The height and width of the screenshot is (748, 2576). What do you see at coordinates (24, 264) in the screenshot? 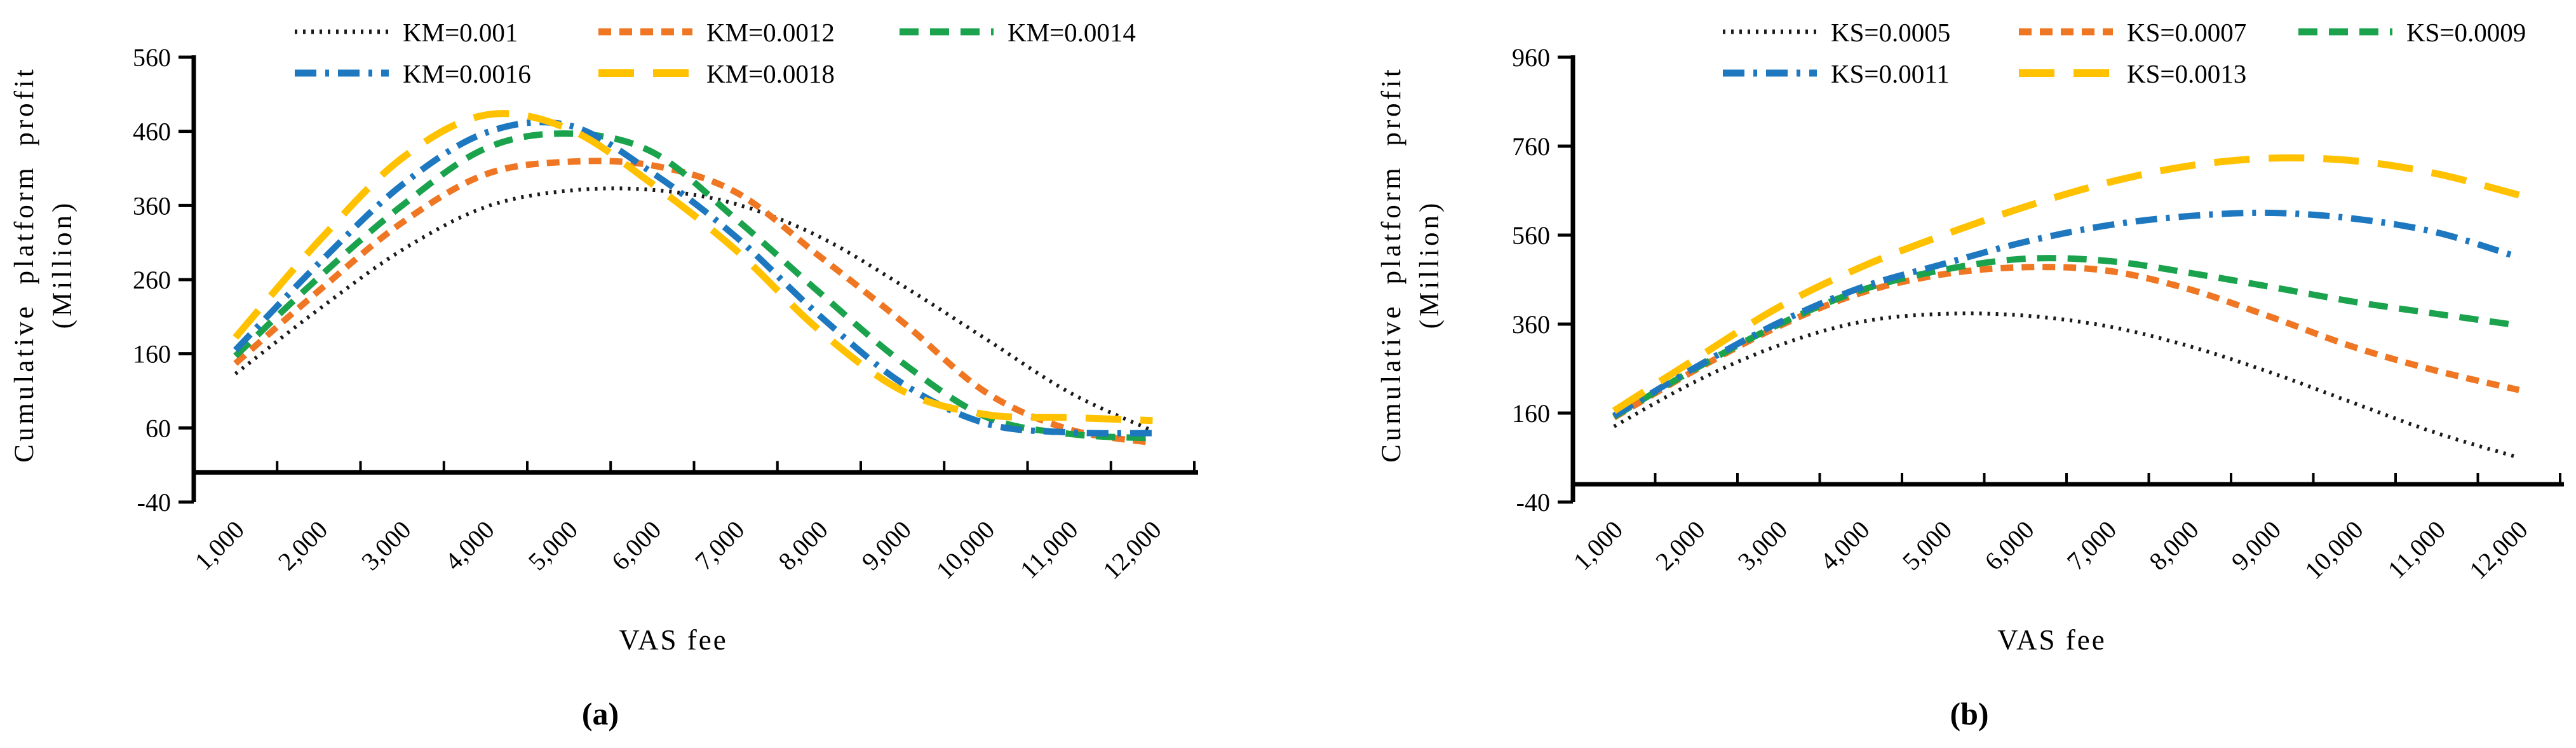
I see `chart-a-y-axis-title-line1: Cumulative platform profit` at bounding box center [24, 264].